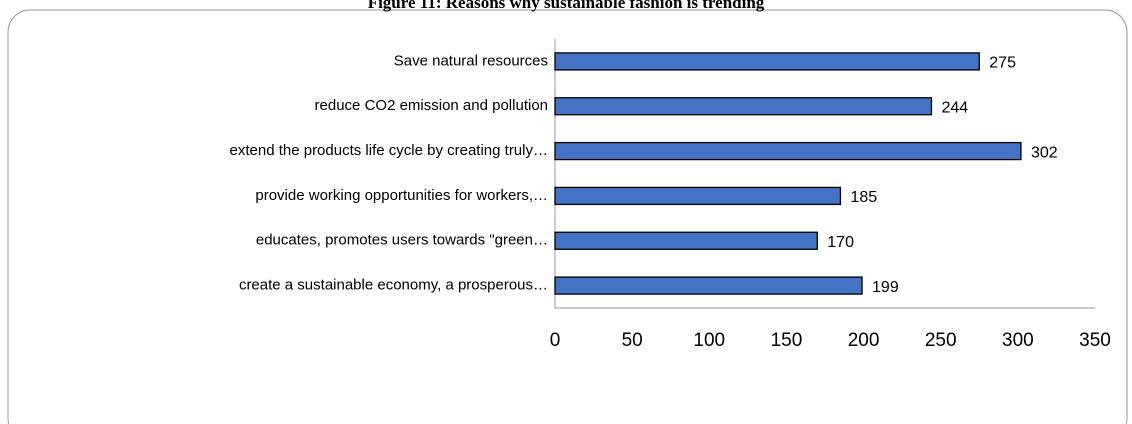 The image size is (1132, 424). Describe the element at coordinates (787, 340) in the screenshot. I see `x-tick-label: 150` at that location.